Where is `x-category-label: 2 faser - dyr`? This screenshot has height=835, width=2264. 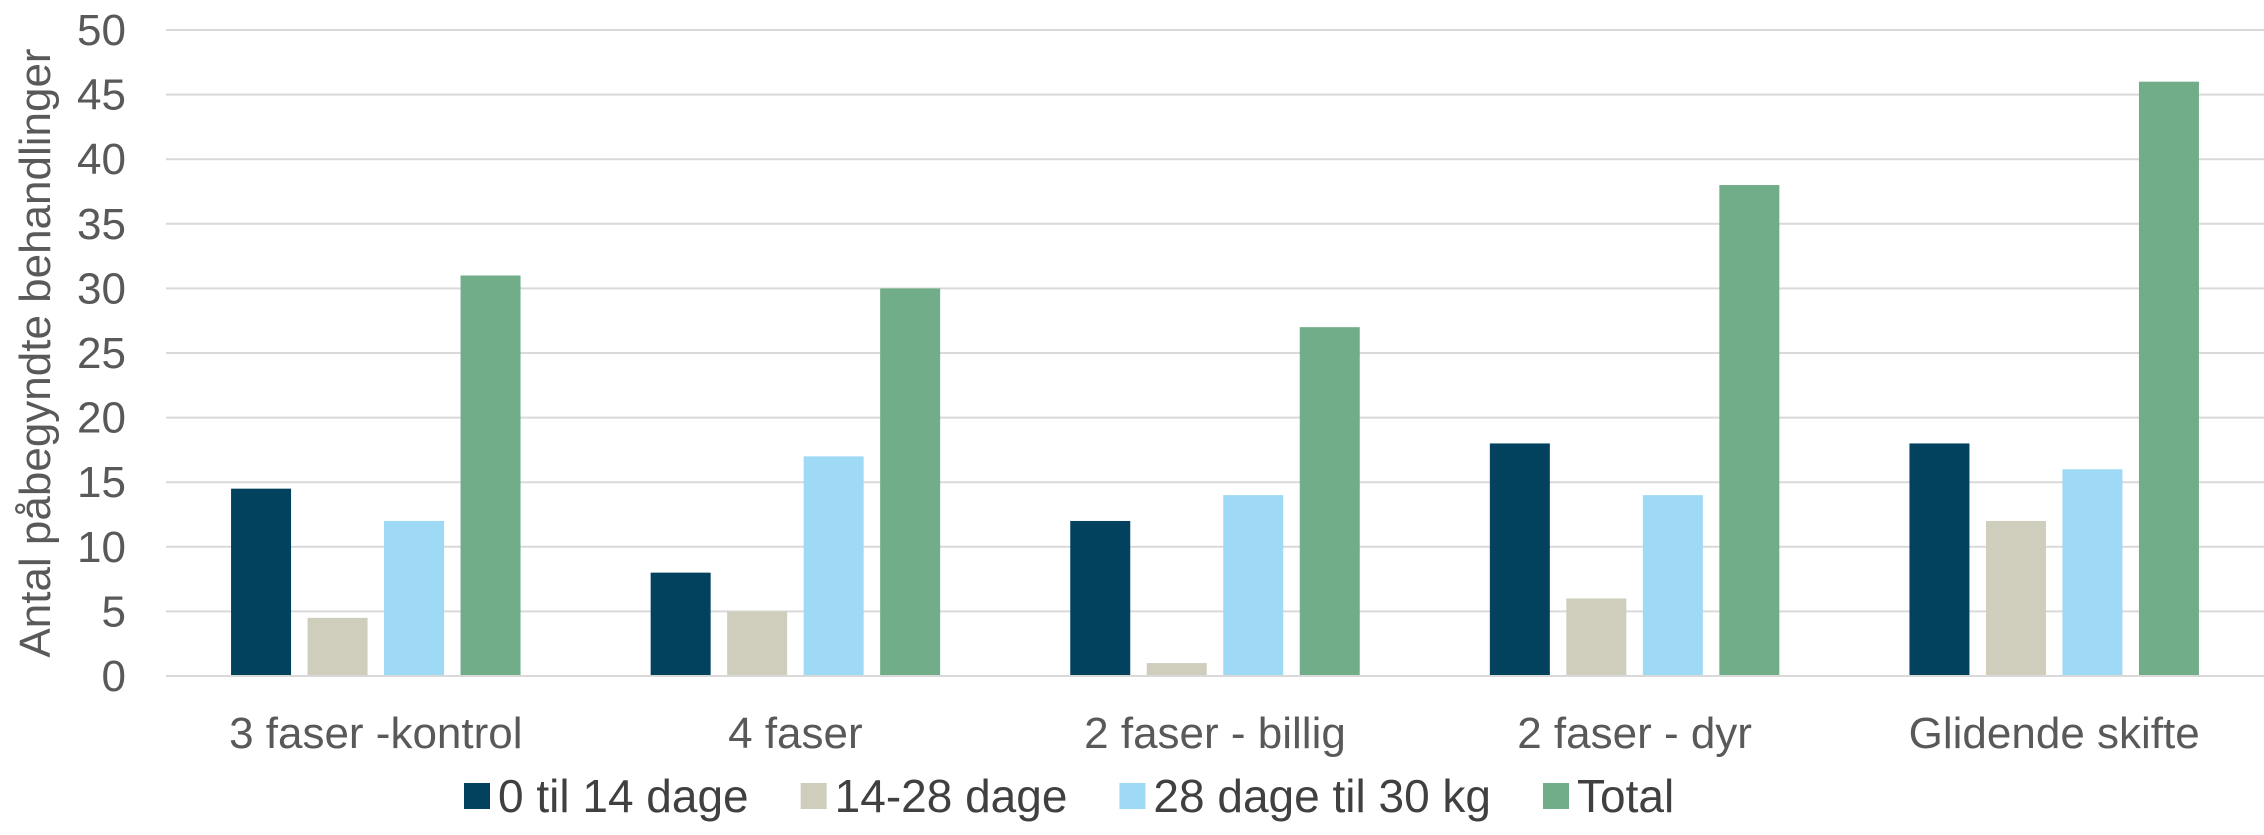 x-category-label: 2 faser - dyr is located at coordinates (1634, 733).